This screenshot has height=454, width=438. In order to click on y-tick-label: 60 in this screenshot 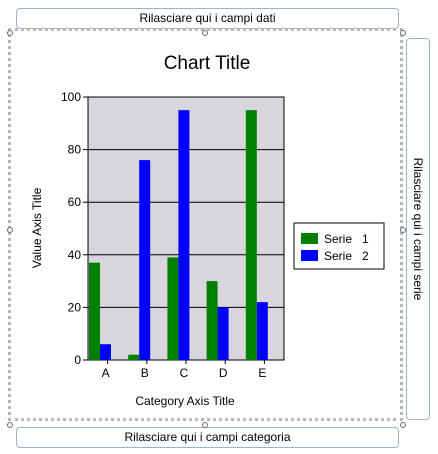, I will do `click(75, 202)`.